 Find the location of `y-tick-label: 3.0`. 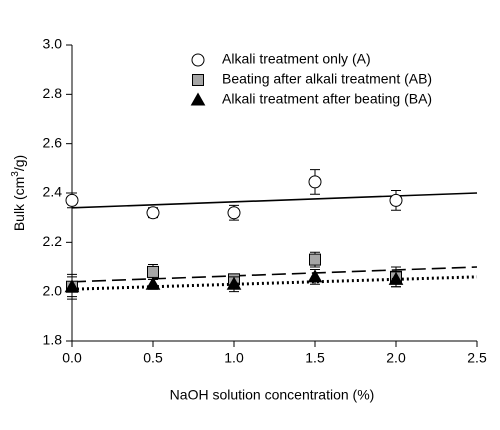

y-tick-label: 3.0 is located at coordinates (53, 44).